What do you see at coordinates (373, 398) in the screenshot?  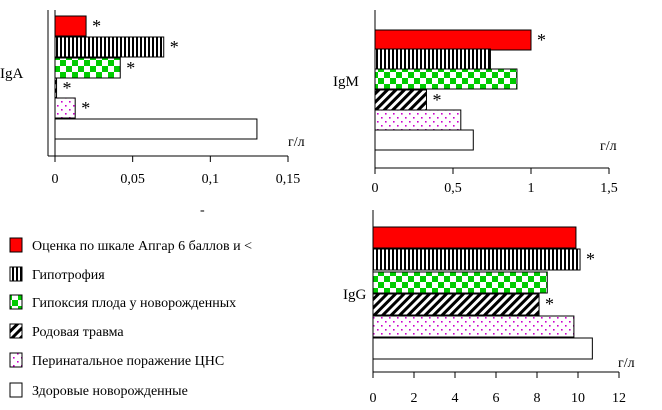 I see `igg-tick-label: 0` at bounding box center [373, 398].